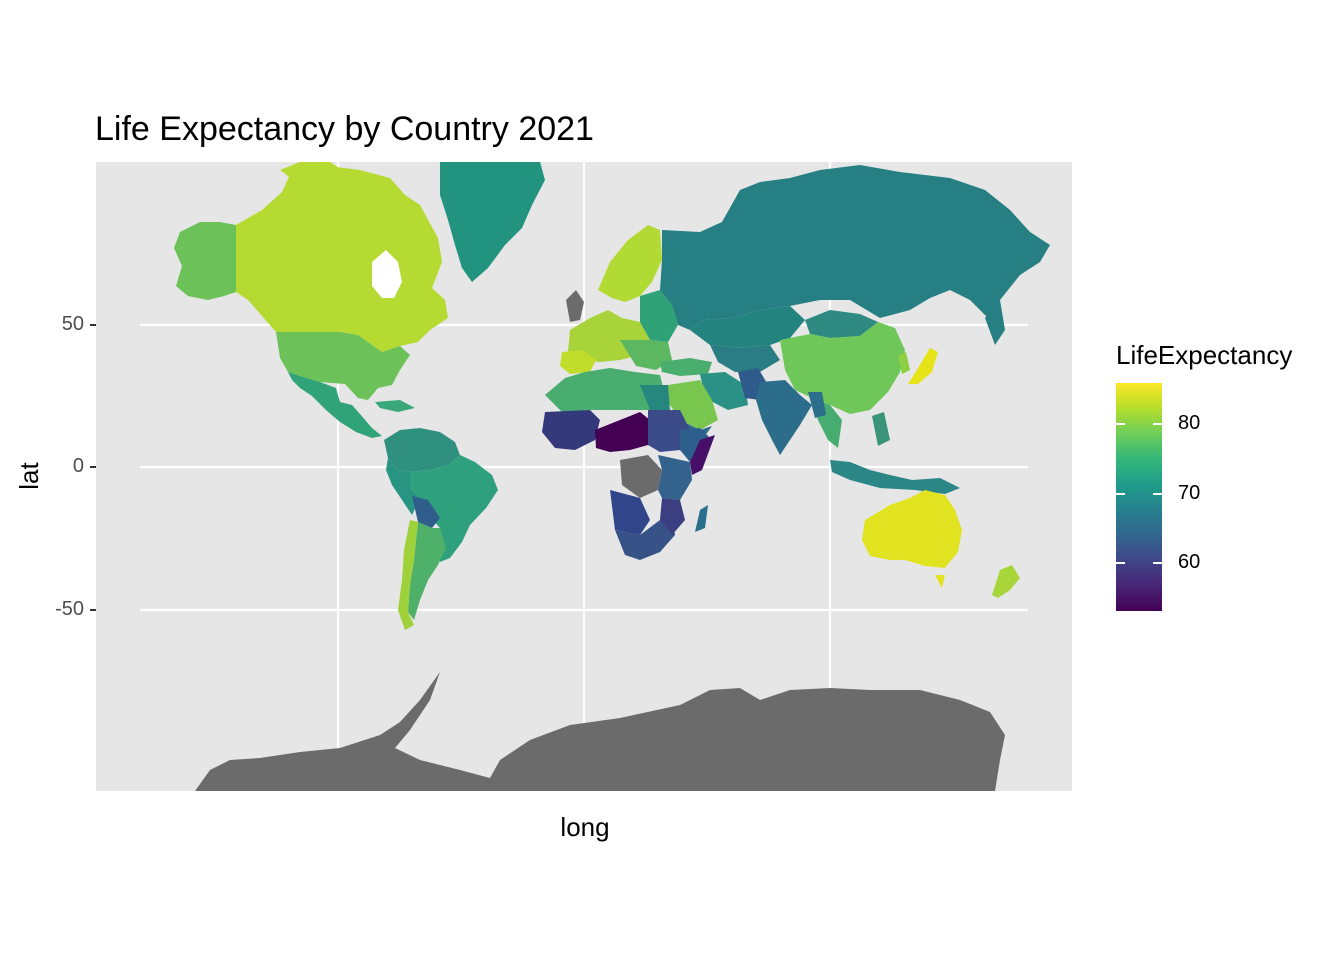 The width and height of the screenshot is (1344, 960). Describe the element at coordinates (408, 575) in the screenshot. I see `region-chile` at that location.